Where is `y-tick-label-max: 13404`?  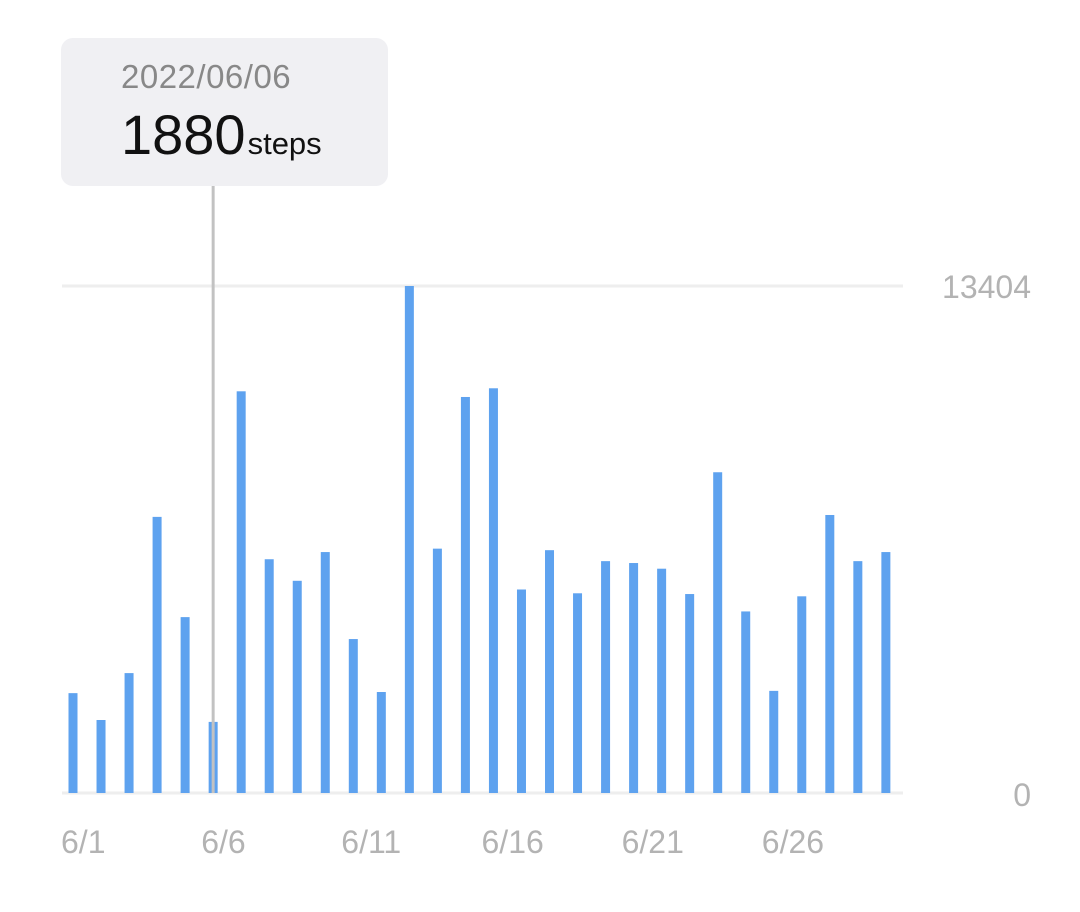 y-tick-label-max: 13404 is located at coordinates (986, 287).